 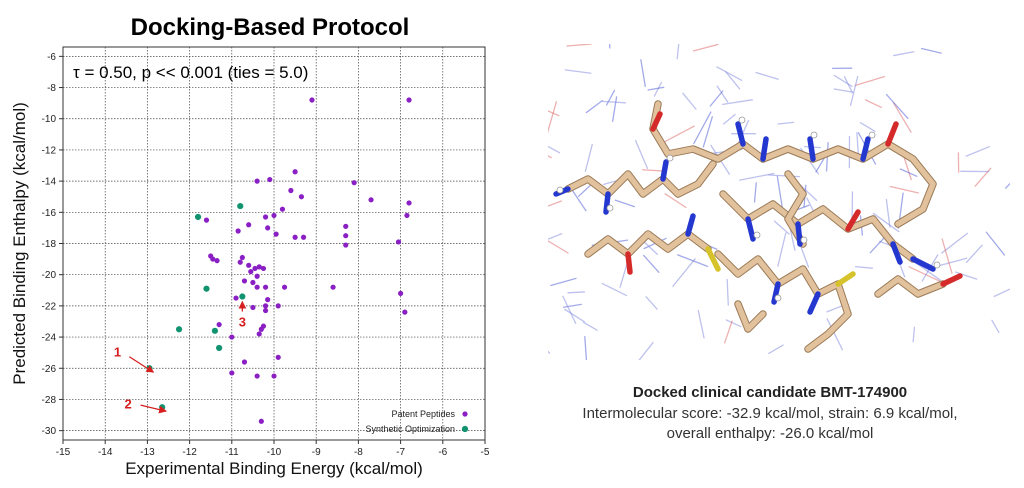 What do you see at coordinates (465, 429) in the screenshot?
I see `legend-synthetic-optimization-marker` at bounding box center [465, 429].